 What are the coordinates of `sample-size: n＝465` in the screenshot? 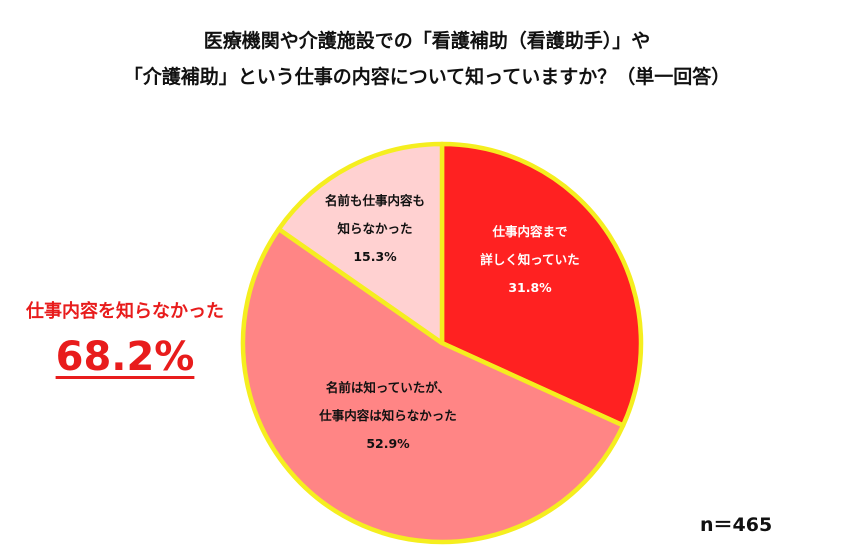 It's located at (736, 525).